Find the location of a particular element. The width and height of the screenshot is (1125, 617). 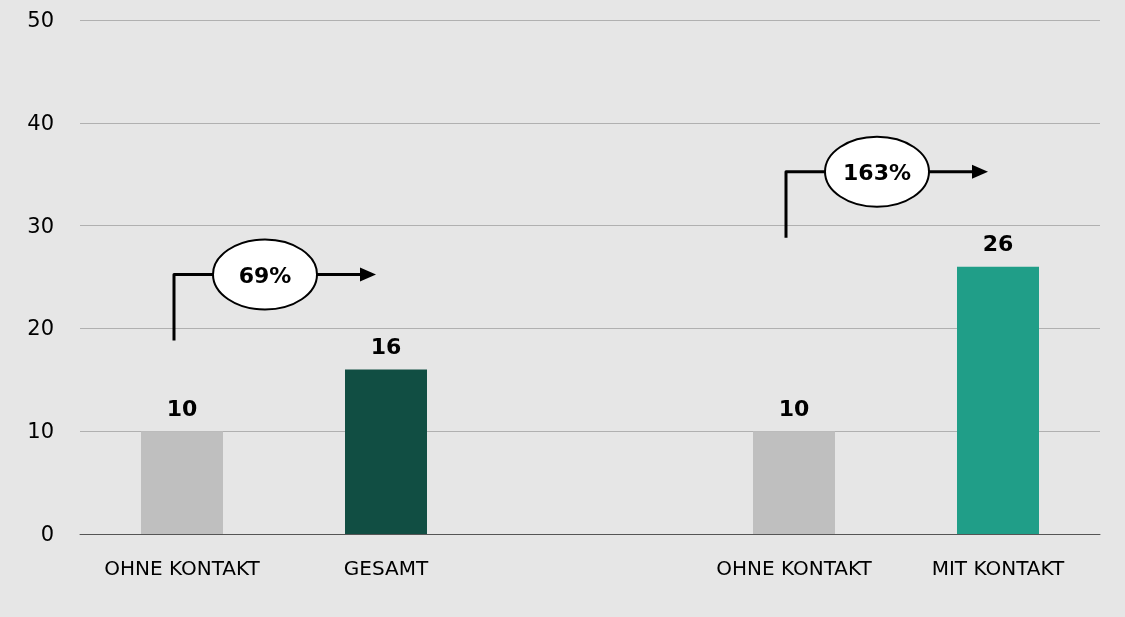

y-tick-label: 10 is located at coordinates (40, 431).